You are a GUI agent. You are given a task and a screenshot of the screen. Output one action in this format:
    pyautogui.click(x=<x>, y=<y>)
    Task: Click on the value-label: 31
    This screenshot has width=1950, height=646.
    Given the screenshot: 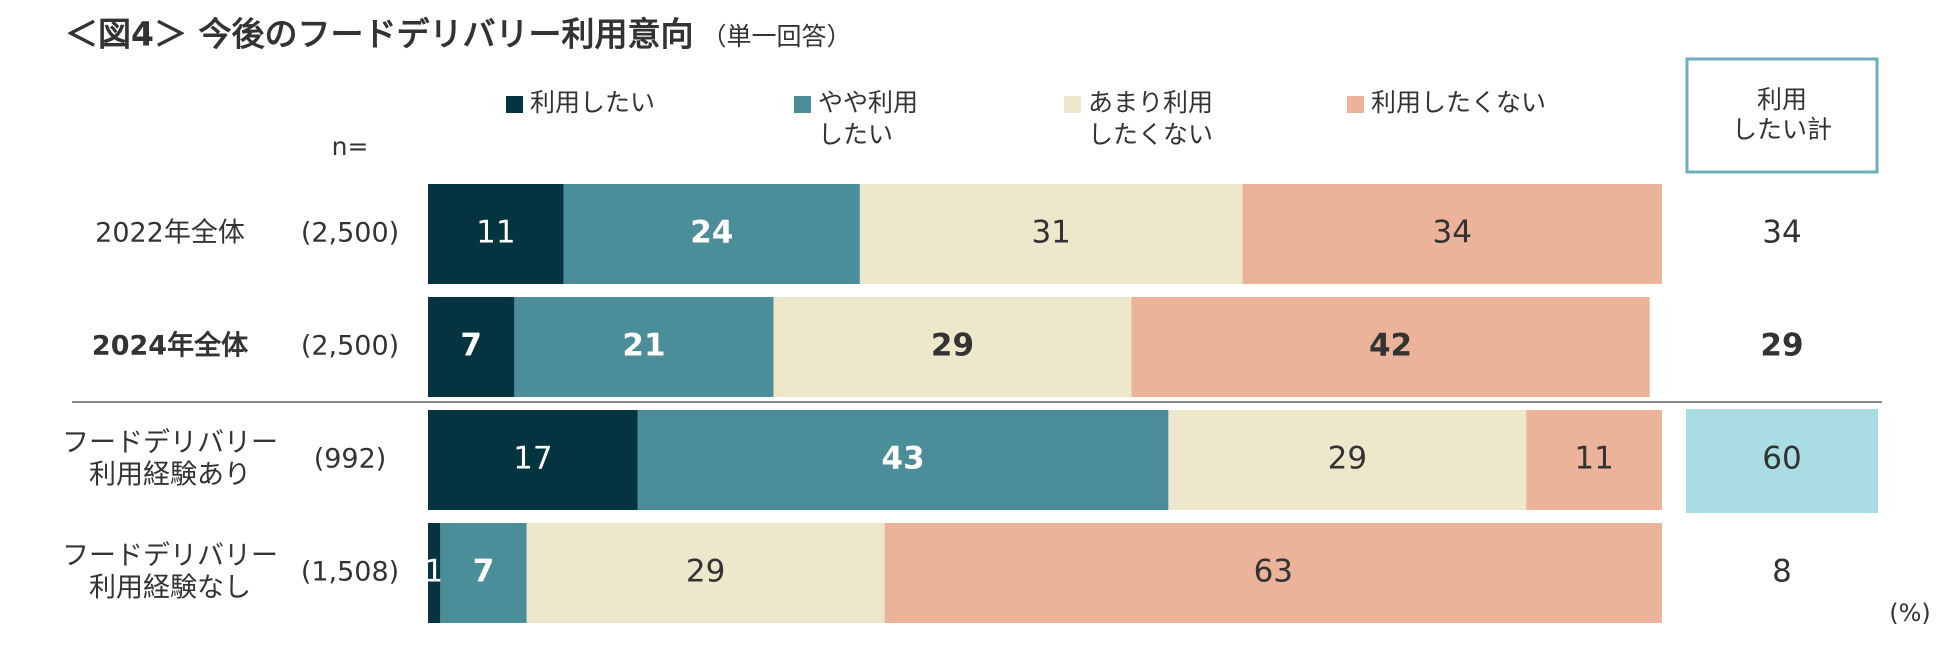 What is the action you would take?
    pyautogui.click(x=1050, y=233)
    